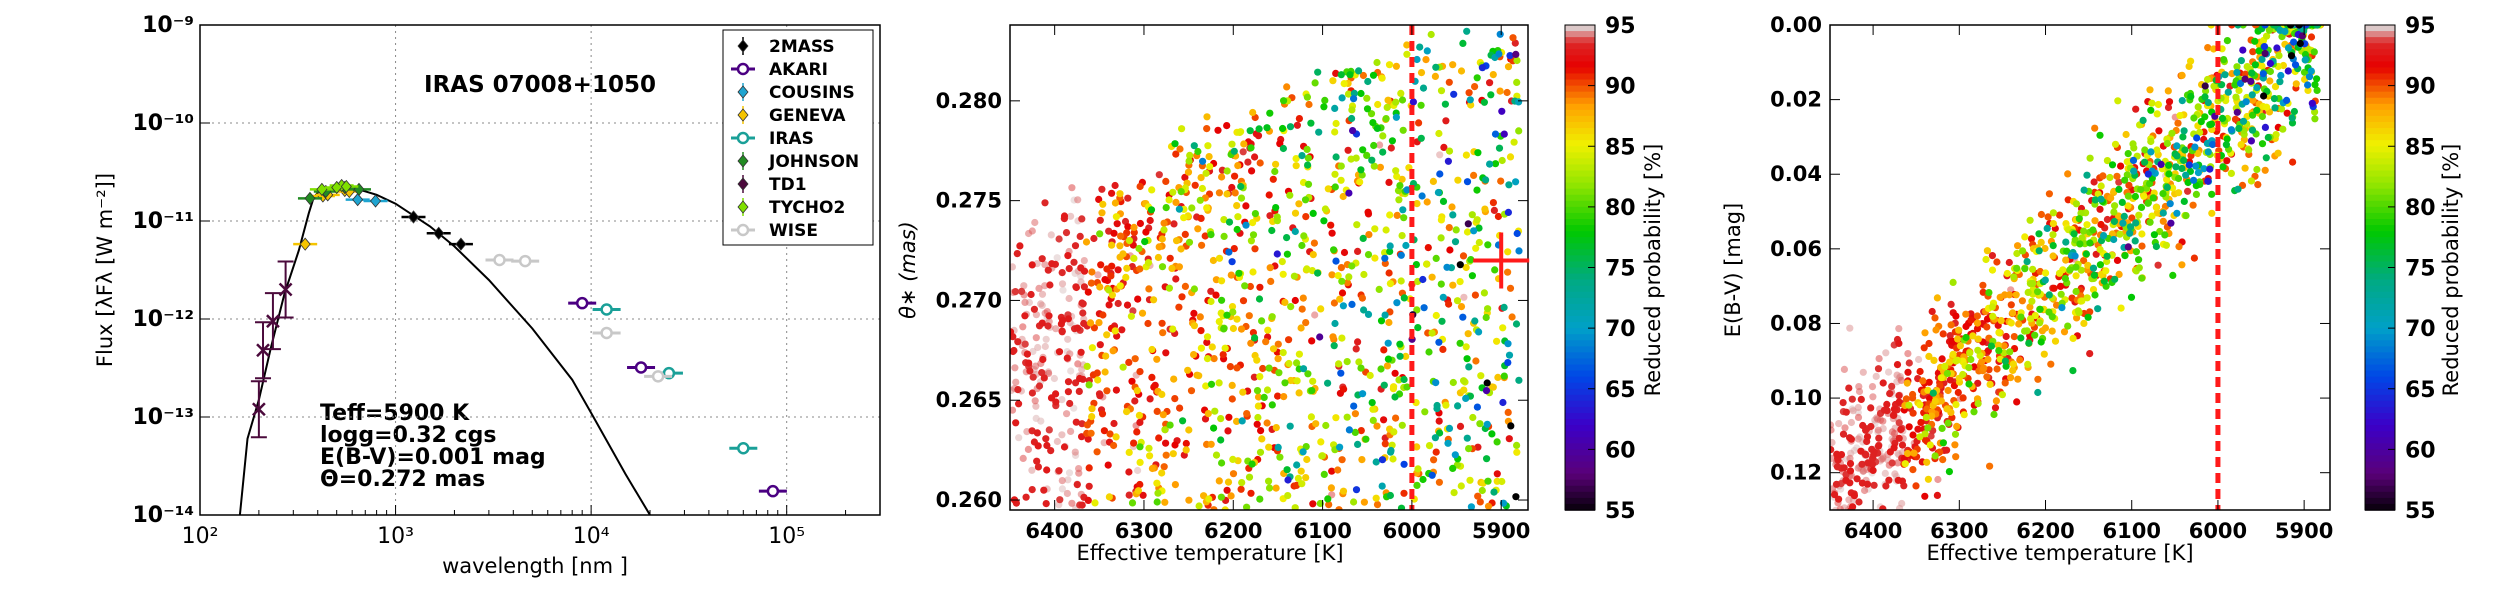 This screenshot has width=2500, height=600. Describe the element at coordinates (408, 435) in the screenshot. I see `sed-annotation: logg=0.32 cgs` at that location.